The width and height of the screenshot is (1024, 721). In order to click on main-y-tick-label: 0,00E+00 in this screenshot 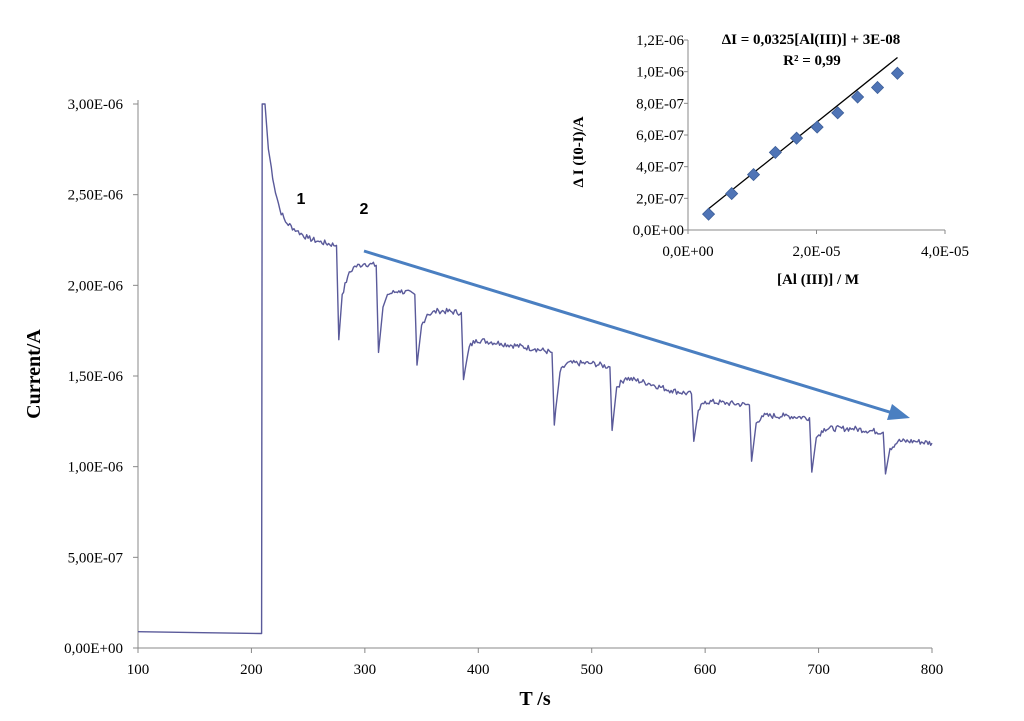, I will do `click(93, 649)`.